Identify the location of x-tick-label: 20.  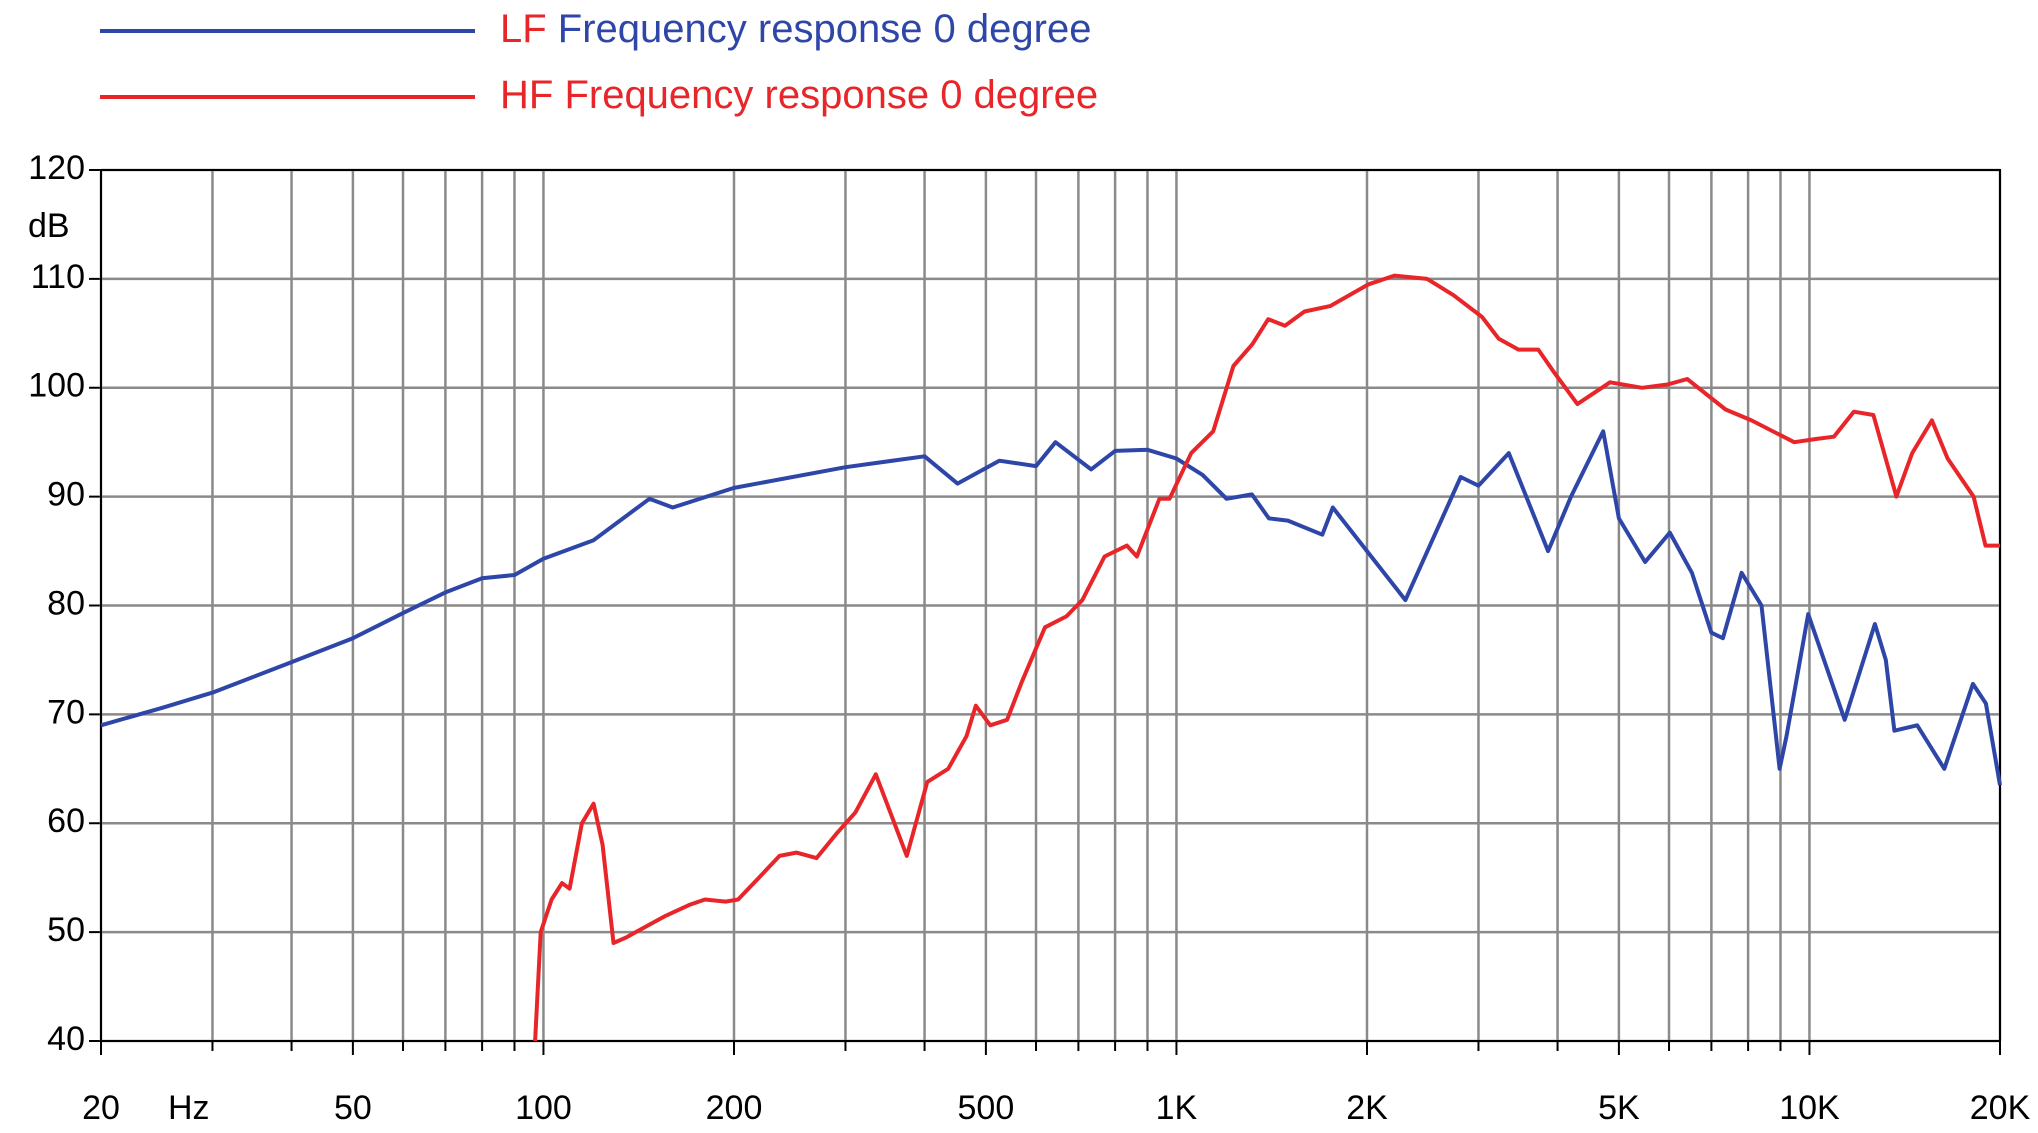
(101, 1108).